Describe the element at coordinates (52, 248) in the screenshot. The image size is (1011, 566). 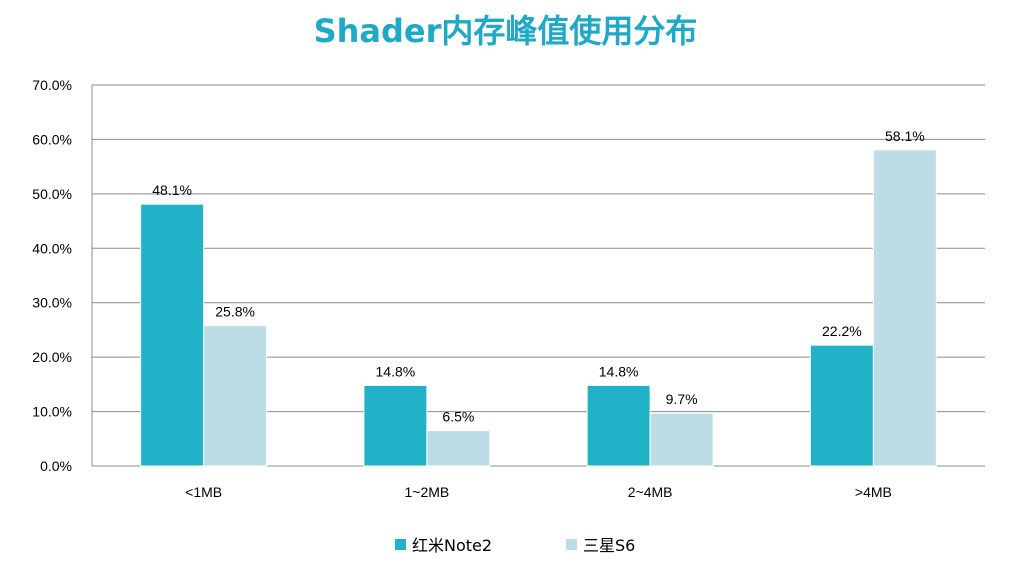
I see `y-tick-label: 40.0%` at that location.